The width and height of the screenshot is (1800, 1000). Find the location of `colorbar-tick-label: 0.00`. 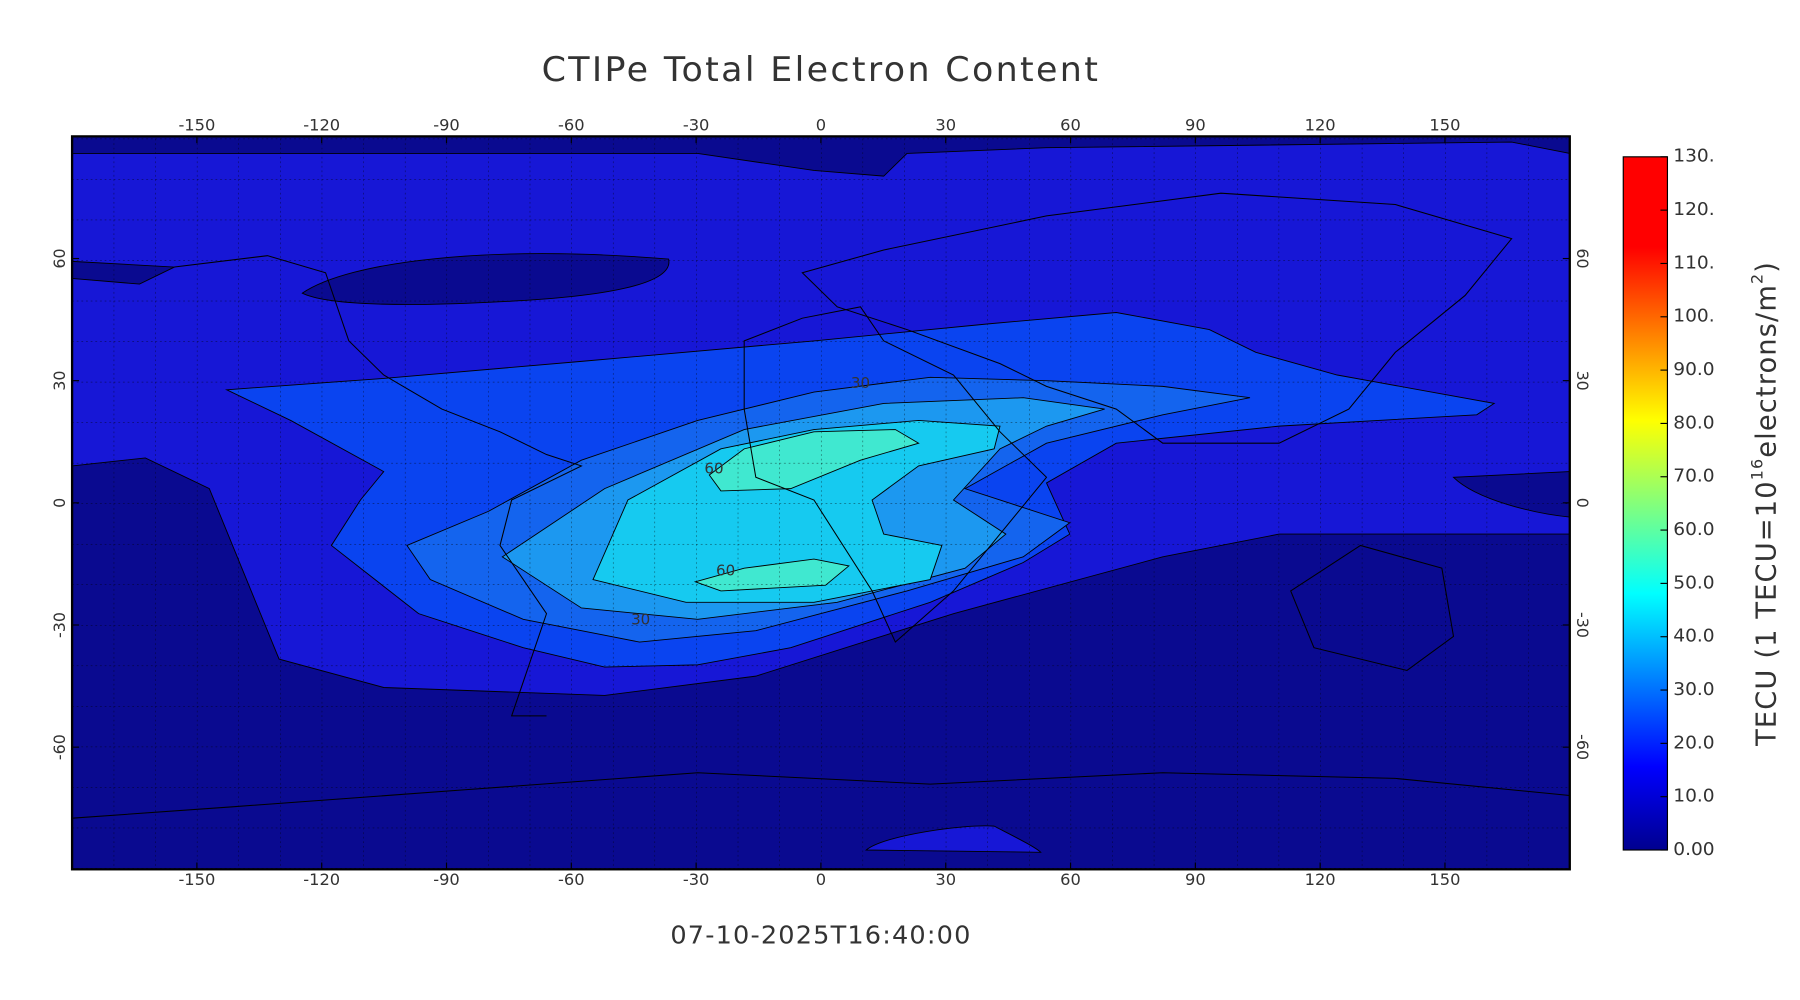

colorbar-tick-label: 0.00 is located at coordinates (1693, 849).